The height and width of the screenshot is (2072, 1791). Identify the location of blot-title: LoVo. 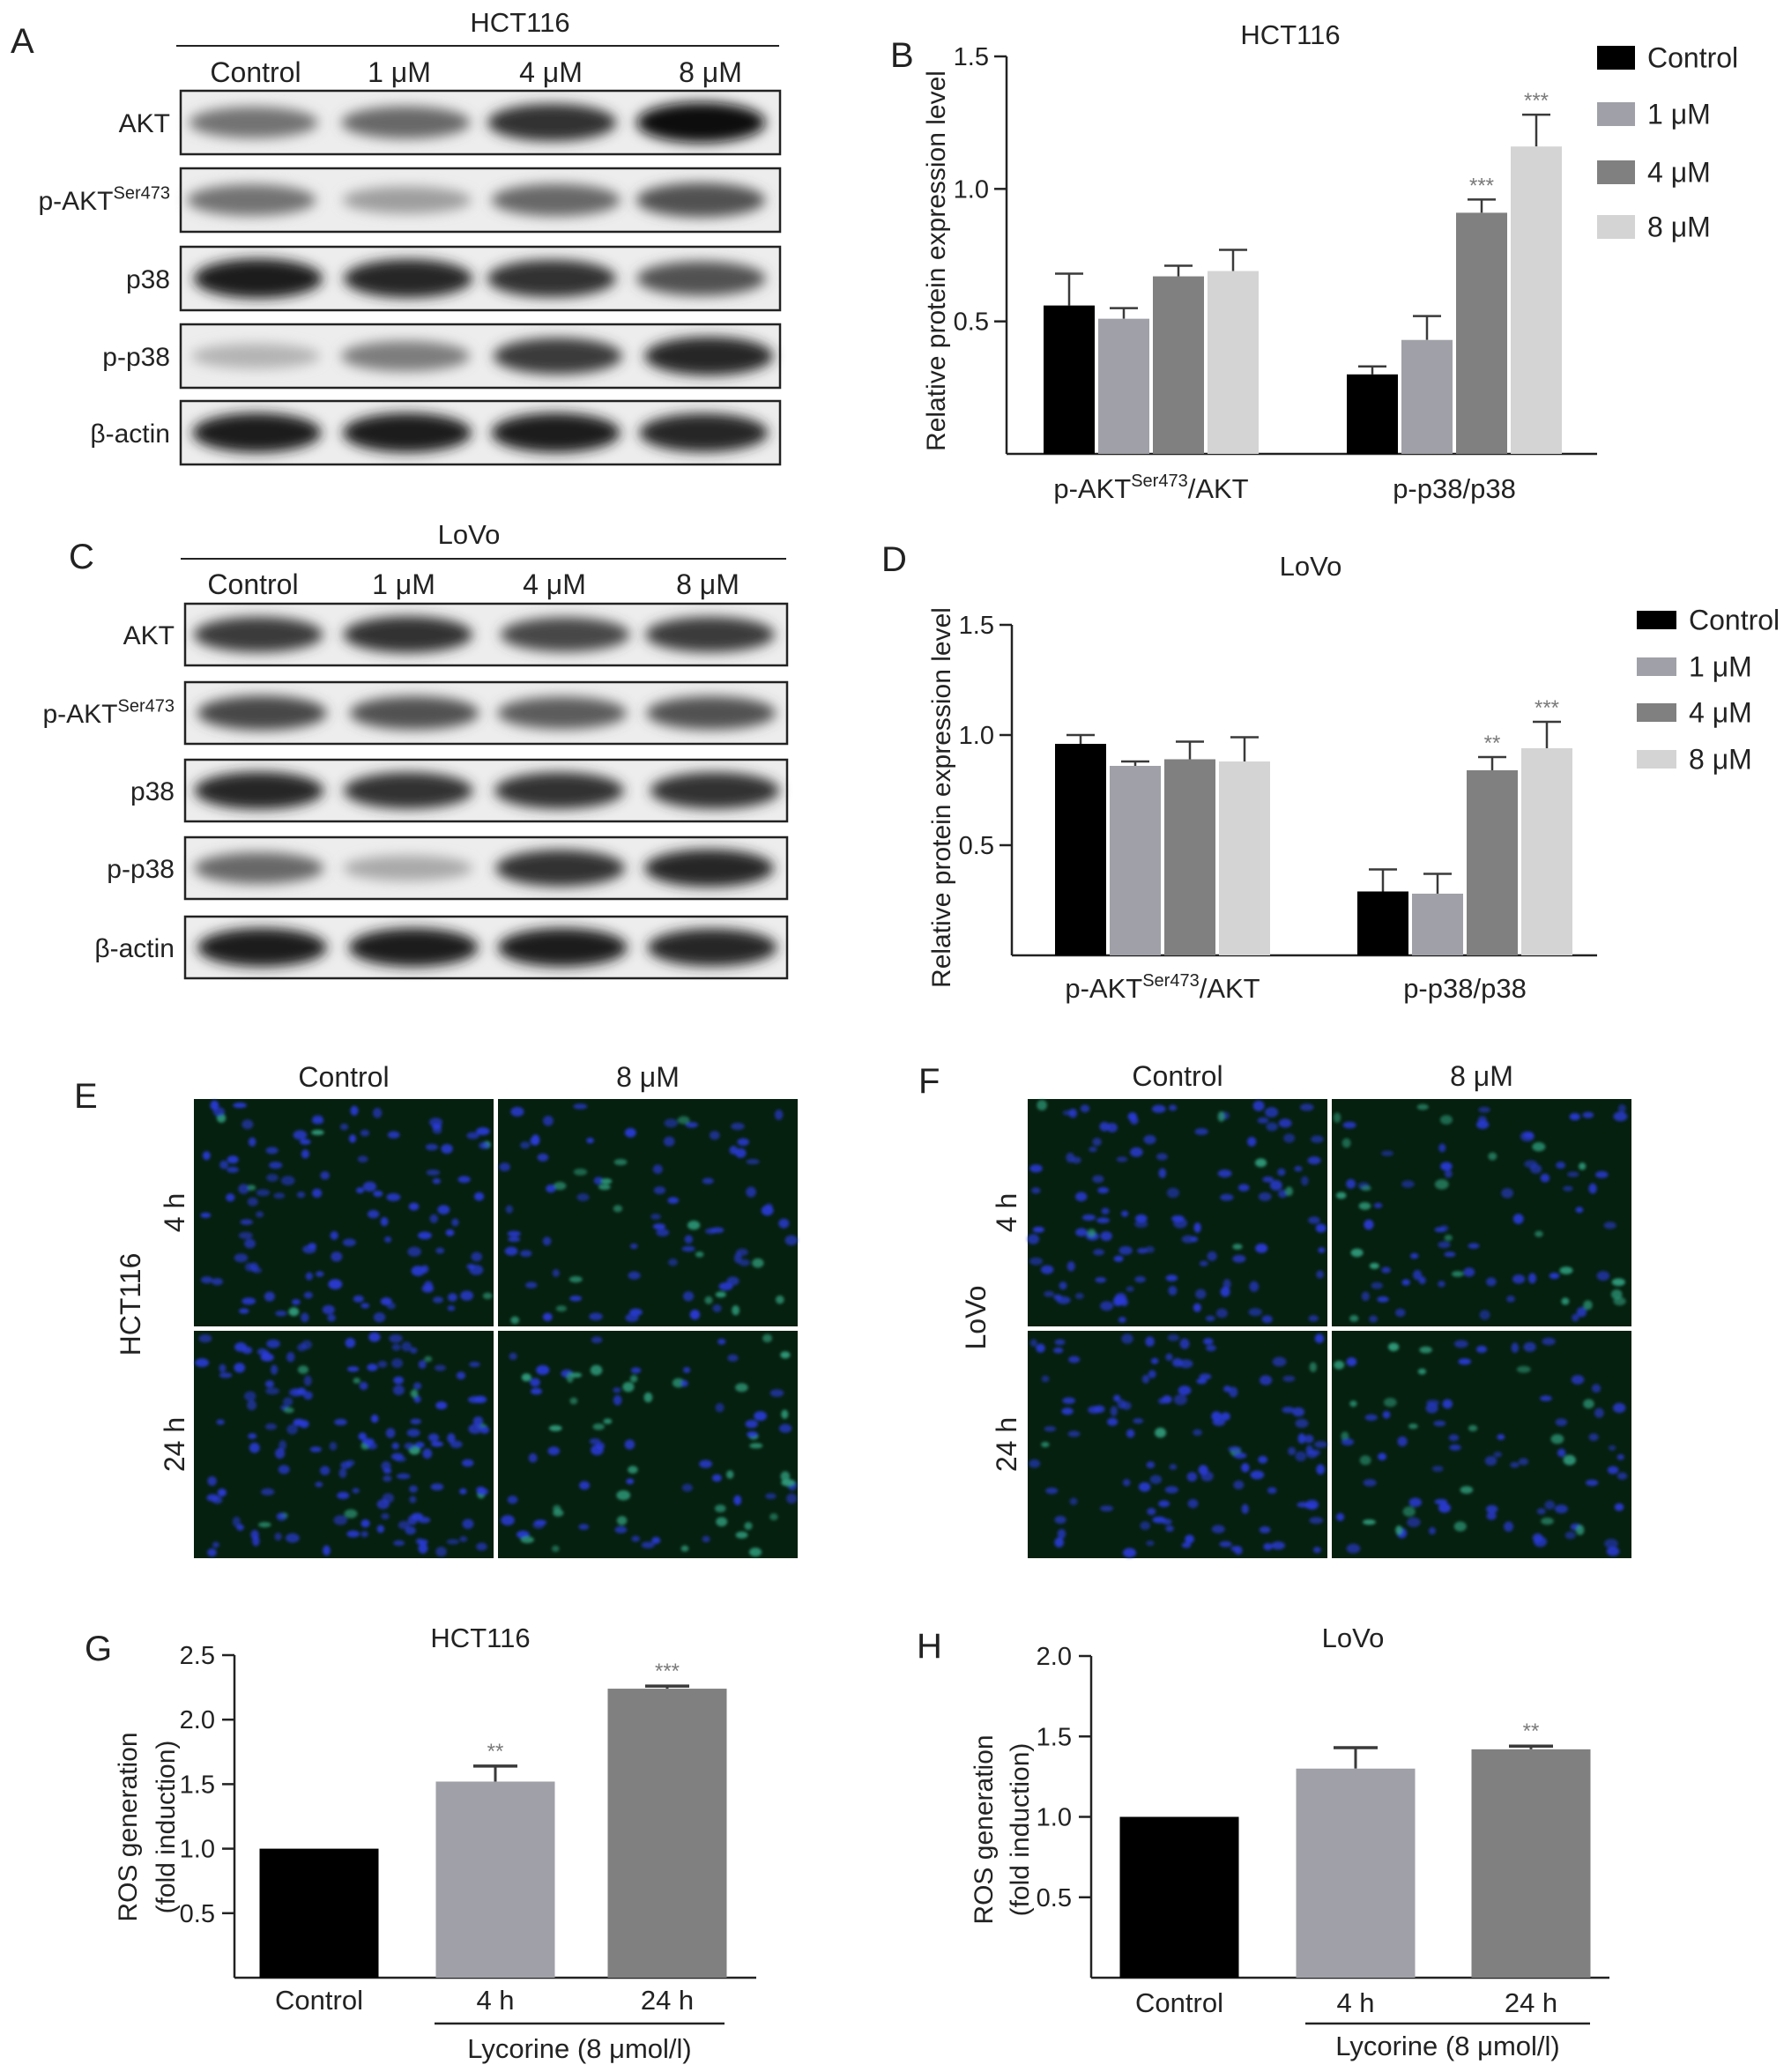
(469, 534).